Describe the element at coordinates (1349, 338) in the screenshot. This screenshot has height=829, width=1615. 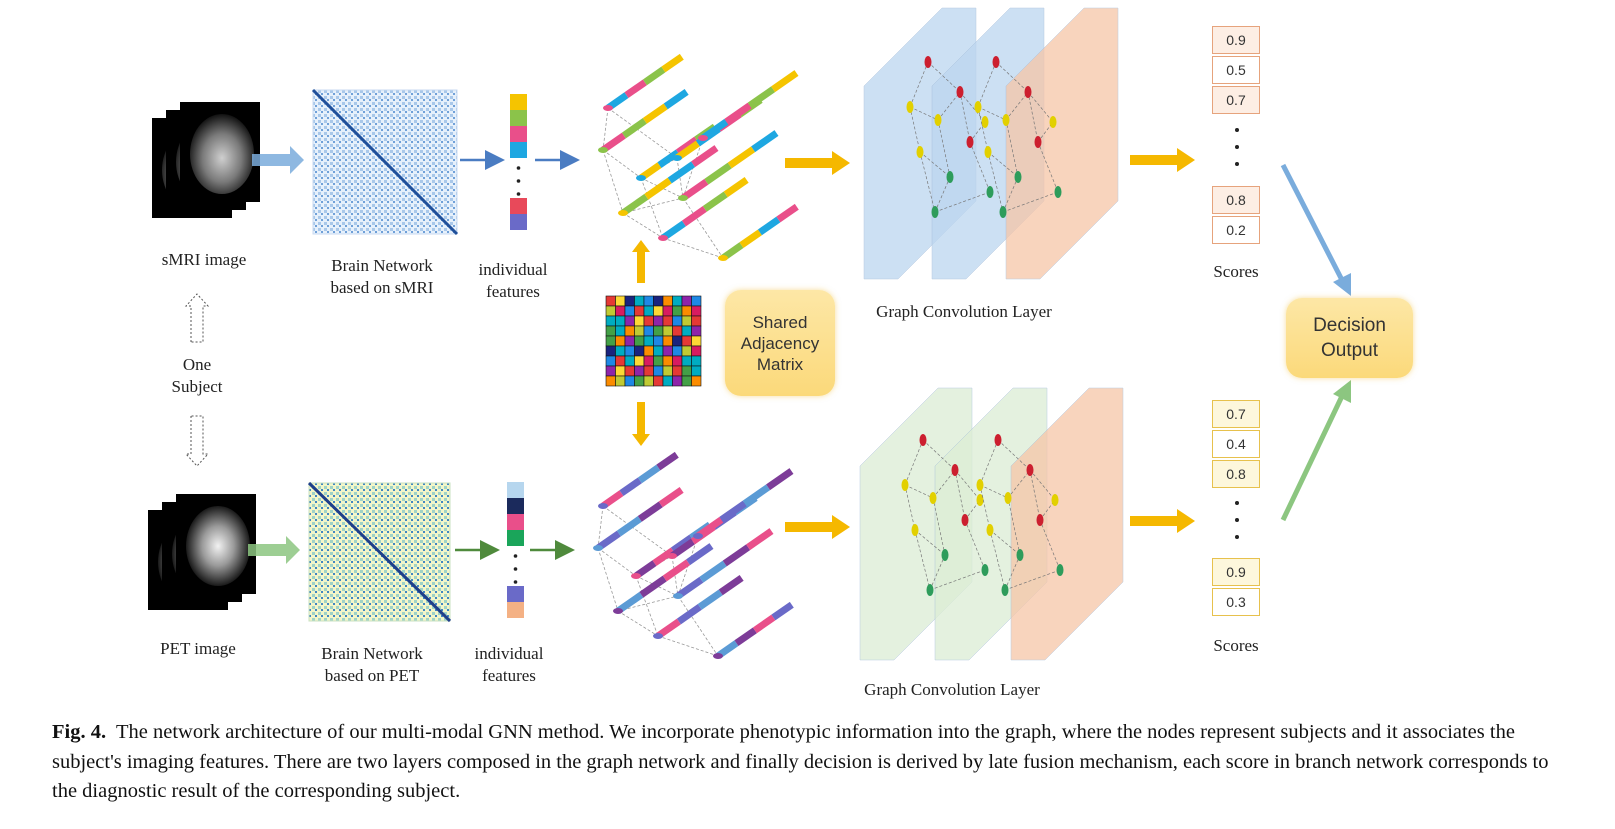
I see `decision-output-box: Decision Output` at that location.